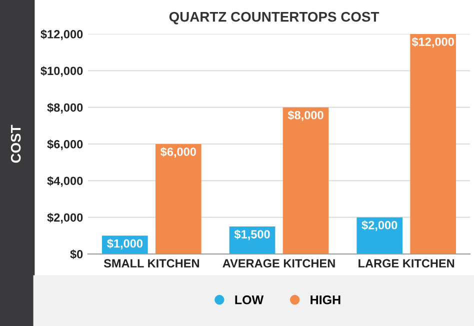  What do you see at coordinates (380, 226) in the screenshot?
I see `data-label: $2,000` at bounding box center [380, 226].